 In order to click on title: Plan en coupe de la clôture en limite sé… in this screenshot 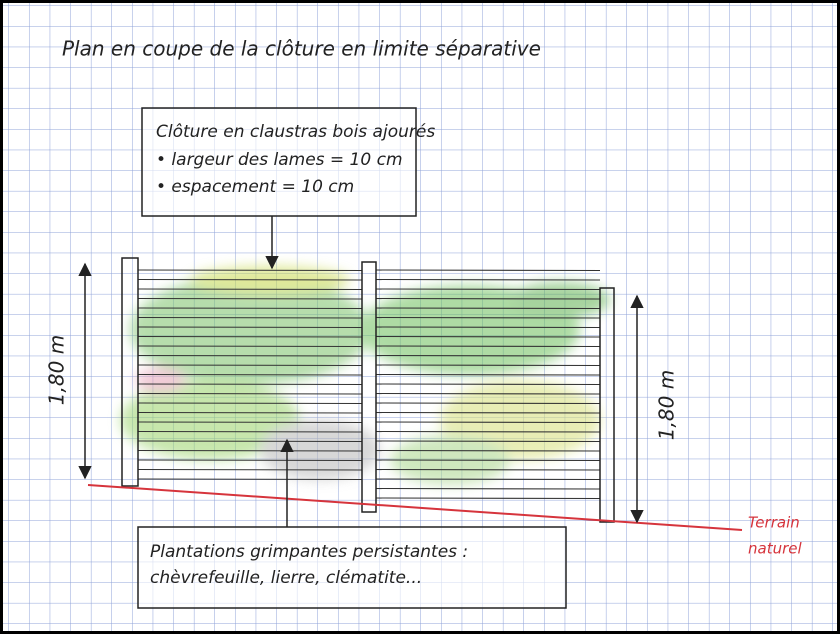, I will do `click(301, 49)`.